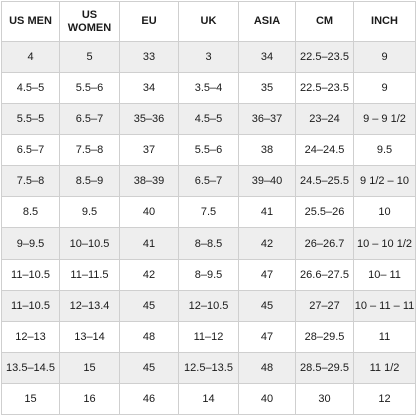 The width and height of the screenshot is (416, 416). Describe the element at coordinates (89, 367) in the screenshot. I see `cell-us-women: 15` at that location.